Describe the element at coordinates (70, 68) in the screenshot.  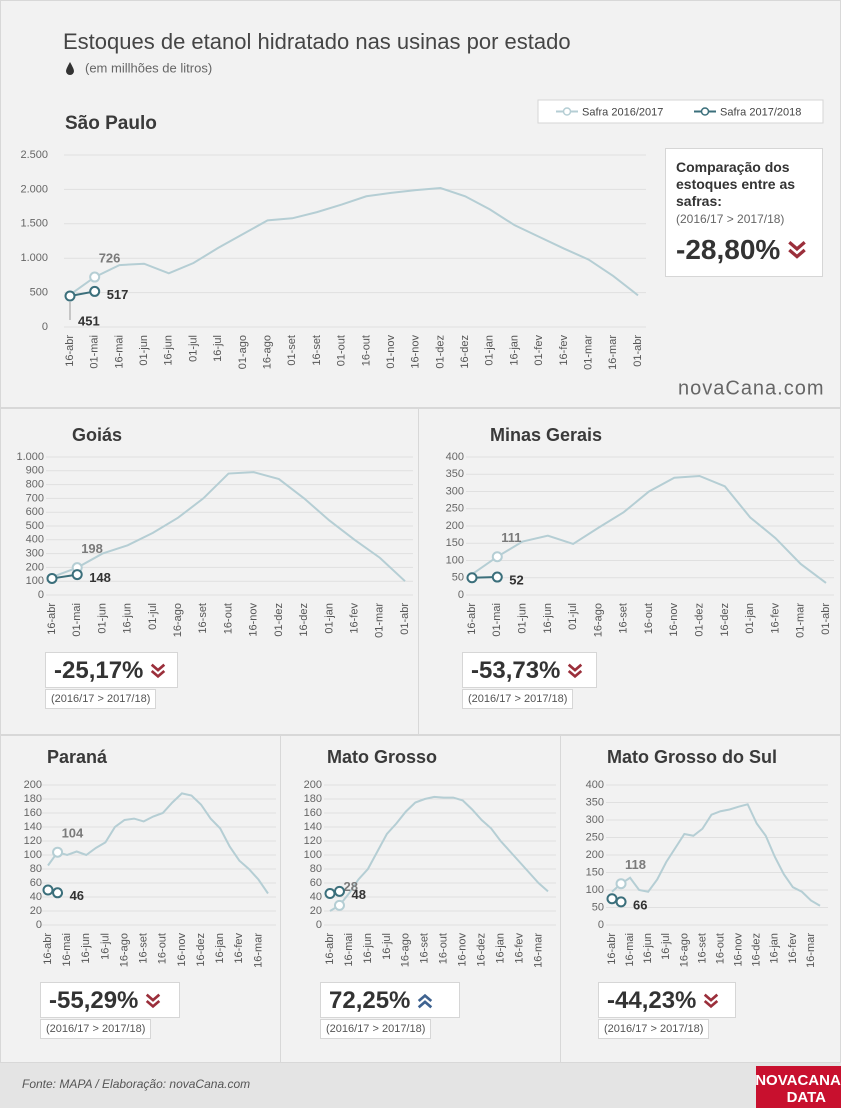
I see `drop-icon` at that location.